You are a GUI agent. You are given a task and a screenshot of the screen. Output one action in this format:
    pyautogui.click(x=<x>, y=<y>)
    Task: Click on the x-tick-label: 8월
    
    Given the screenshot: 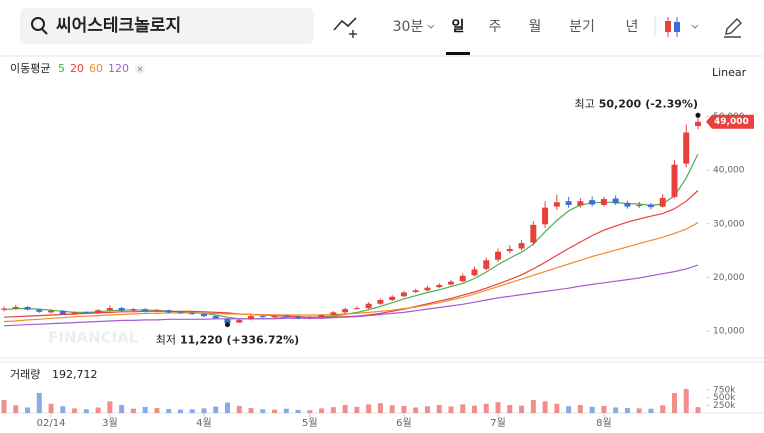 What is the action you would take?
    pyautogui.click(x=604, y=423)
    